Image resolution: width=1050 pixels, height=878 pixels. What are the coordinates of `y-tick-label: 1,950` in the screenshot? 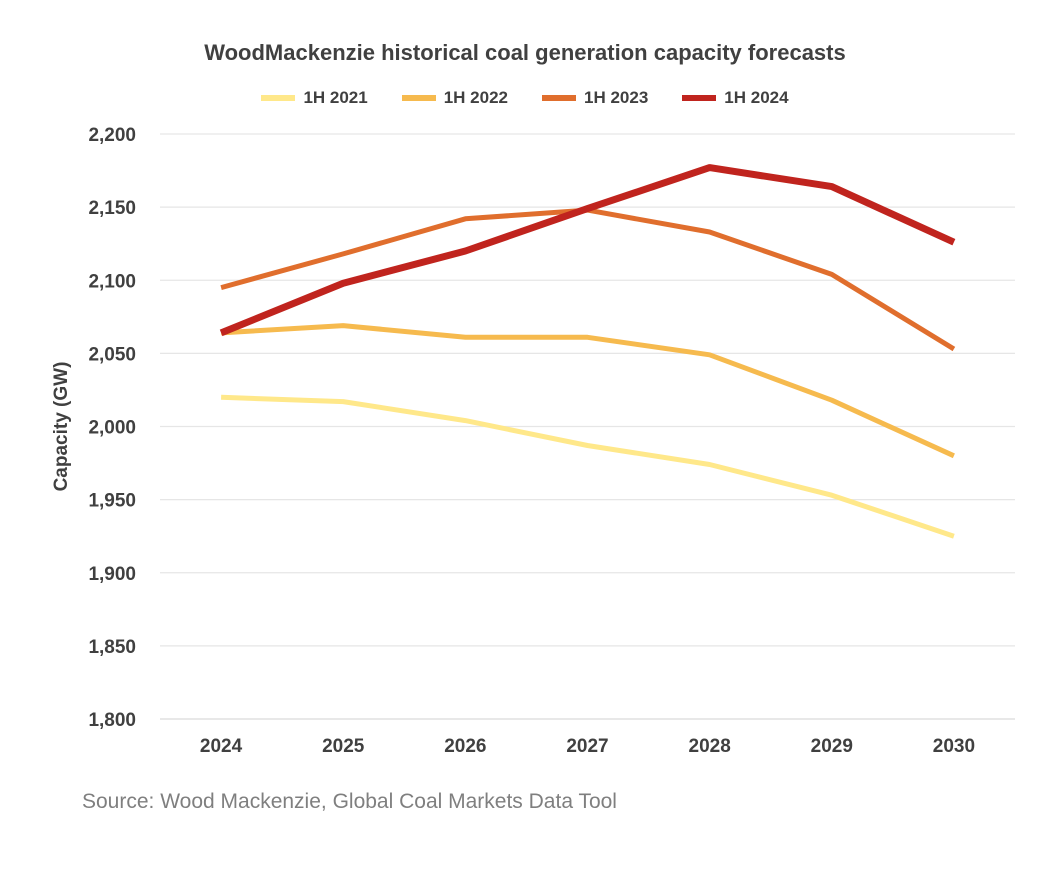 It's located at (112, 501).